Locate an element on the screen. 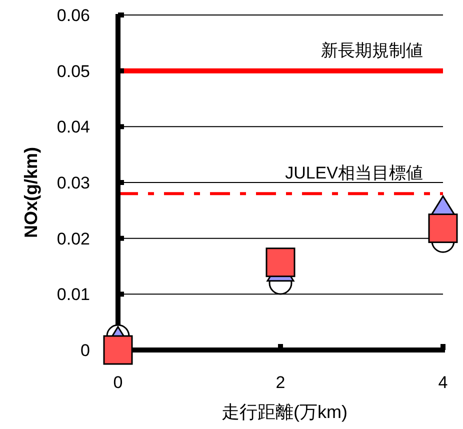  x-tick-label: 2 is located at coordinates (281, 382).